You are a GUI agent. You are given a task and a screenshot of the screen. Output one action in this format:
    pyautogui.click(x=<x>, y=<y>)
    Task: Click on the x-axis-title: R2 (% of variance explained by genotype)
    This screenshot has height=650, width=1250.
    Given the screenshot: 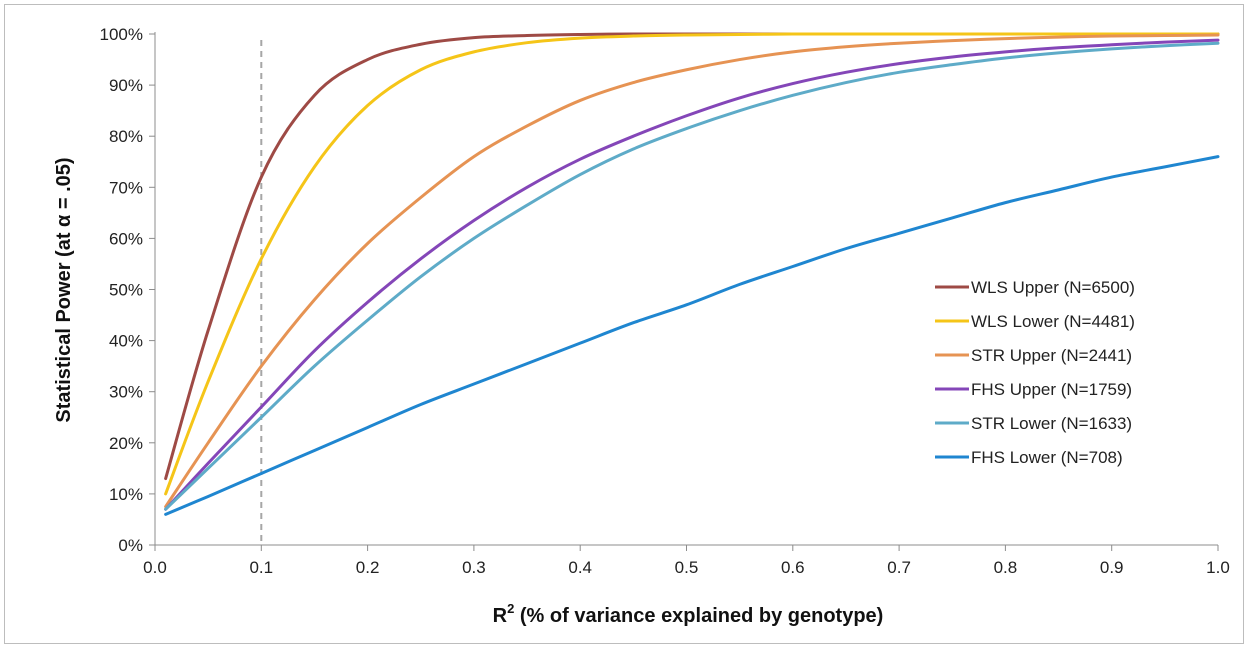 What is the action you would take?
    pyautogui.click(x=688, y=614)
    